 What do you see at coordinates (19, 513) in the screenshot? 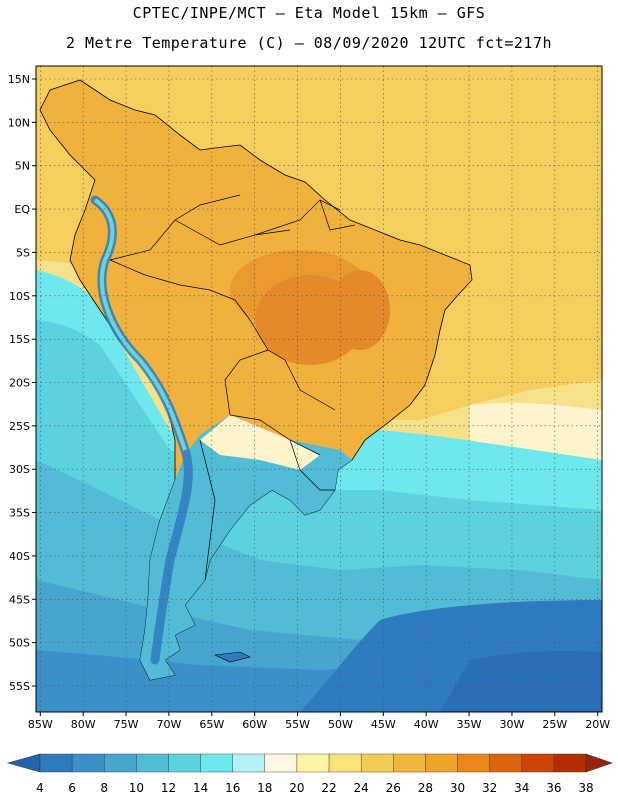
I see `lat-label: 35S` at bounding box center [19, 513].